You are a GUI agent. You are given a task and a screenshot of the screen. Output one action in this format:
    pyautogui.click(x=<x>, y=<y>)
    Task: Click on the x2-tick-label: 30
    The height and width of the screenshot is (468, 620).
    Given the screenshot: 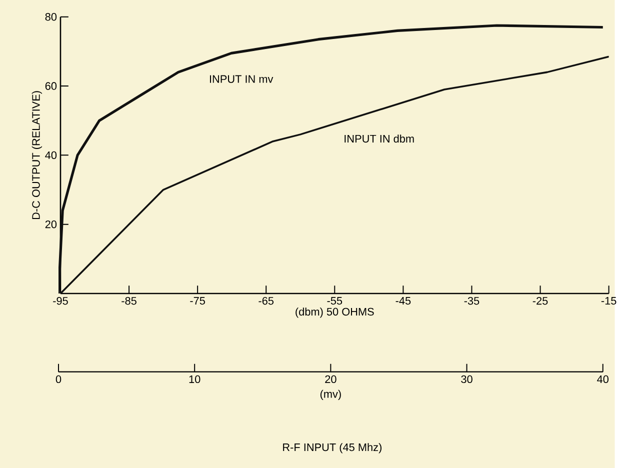 What is the action you would take?
    pyautogui.click(x=466, y=379)
    